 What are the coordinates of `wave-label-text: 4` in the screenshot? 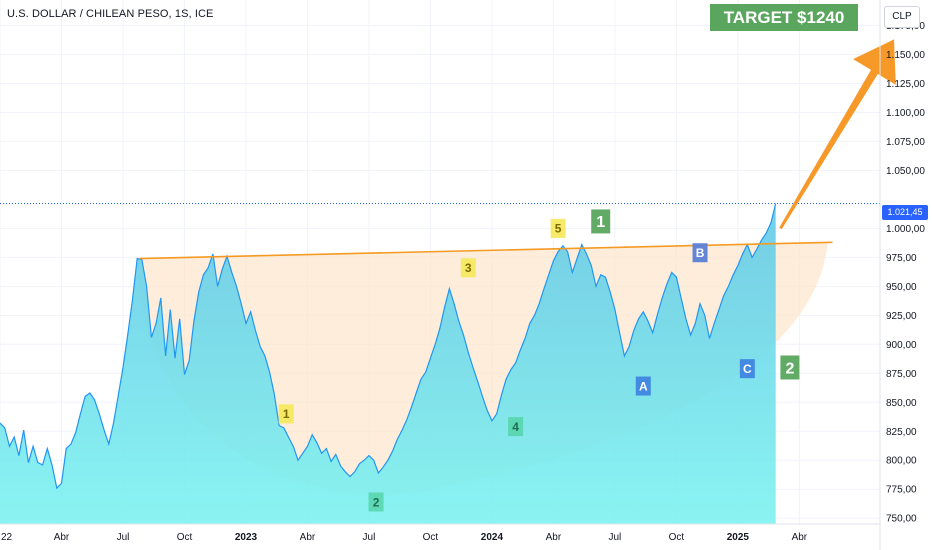 It's located at (515, 427).